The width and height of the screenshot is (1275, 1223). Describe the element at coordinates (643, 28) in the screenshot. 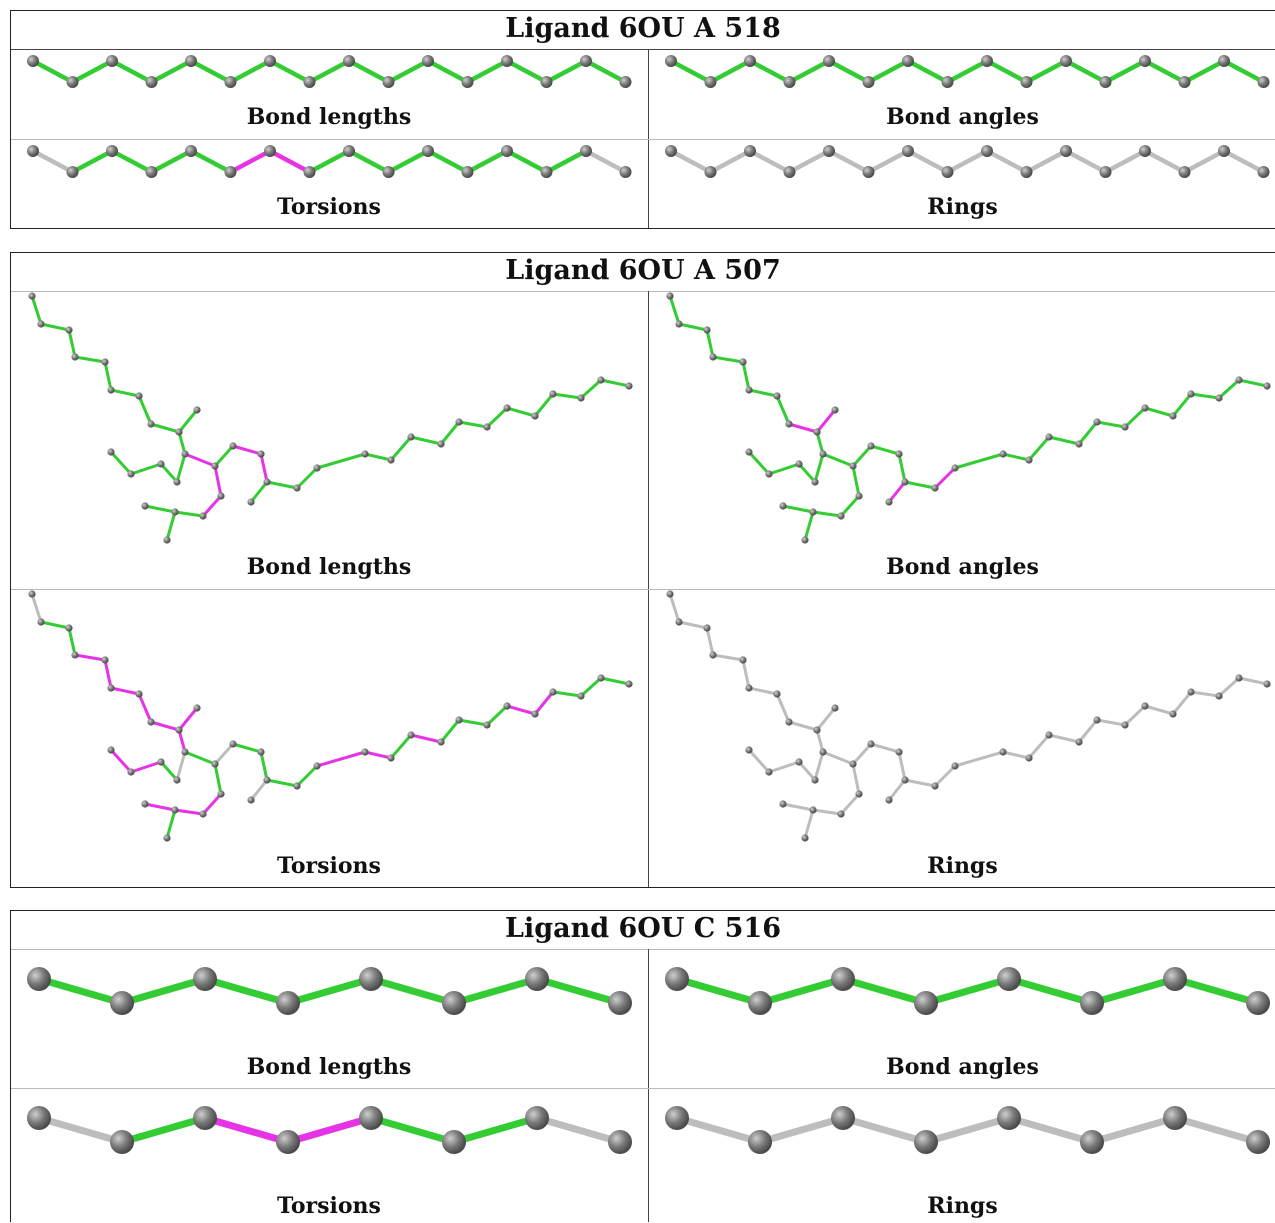

I see `block-title: Ligand 6OU A 518` at that location.